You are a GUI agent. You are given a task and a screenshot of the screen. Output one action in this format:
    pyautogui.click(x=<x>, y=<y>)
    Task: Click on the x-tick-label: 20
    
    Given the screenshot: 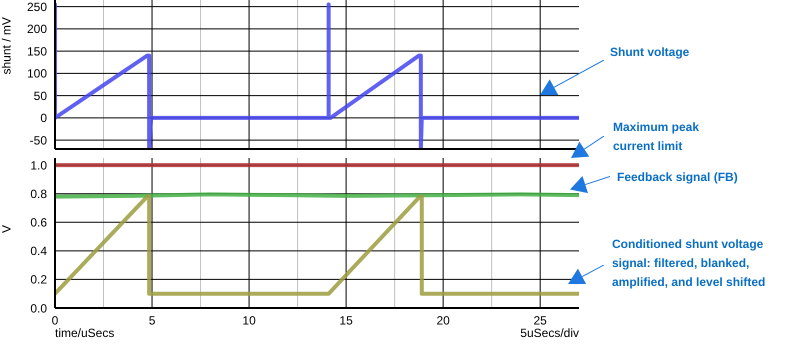 What is the action you would take?
    pyautogui.click(x=443, y=321)
    